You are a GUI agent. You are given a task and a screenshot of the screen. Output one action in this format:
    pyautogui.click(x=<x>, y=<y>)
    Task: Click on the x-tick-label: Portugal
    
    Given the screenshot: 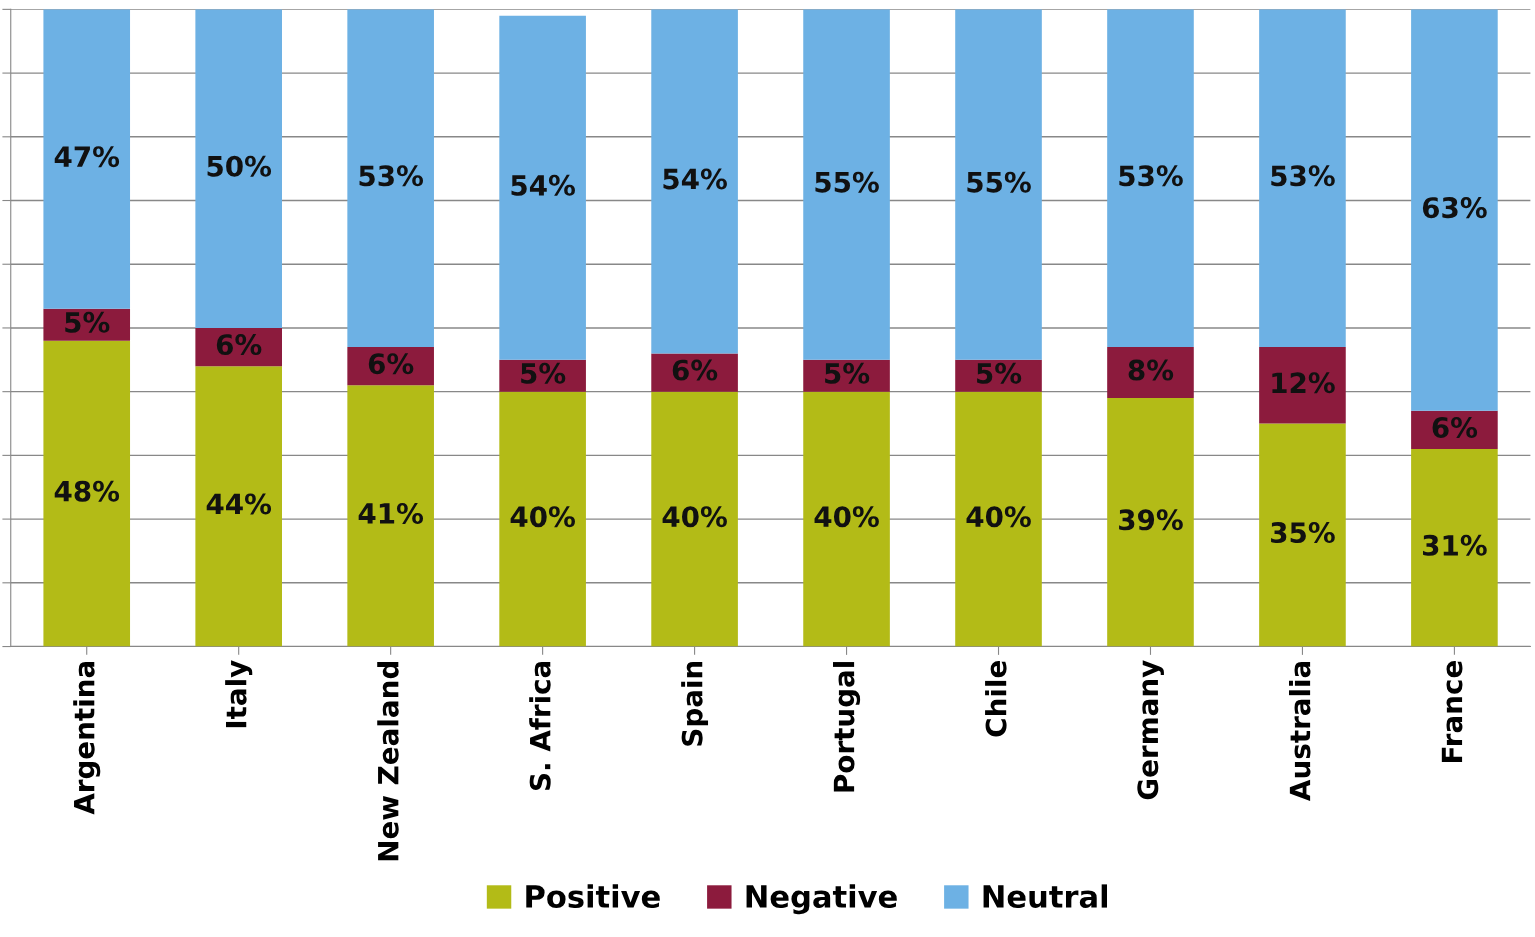 What is the action you would take?
    pyautogui.click(x=847, y=727)
    